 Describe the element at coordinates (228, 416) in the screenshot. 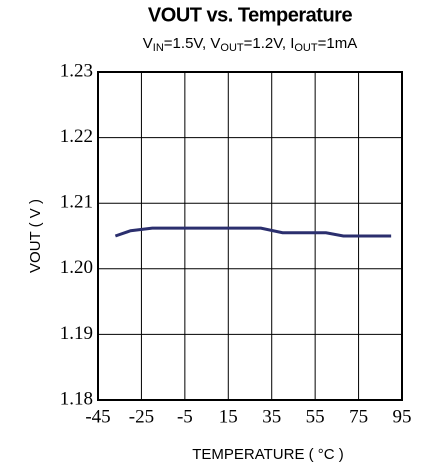

I see `x-tick-label: 15` at that location.